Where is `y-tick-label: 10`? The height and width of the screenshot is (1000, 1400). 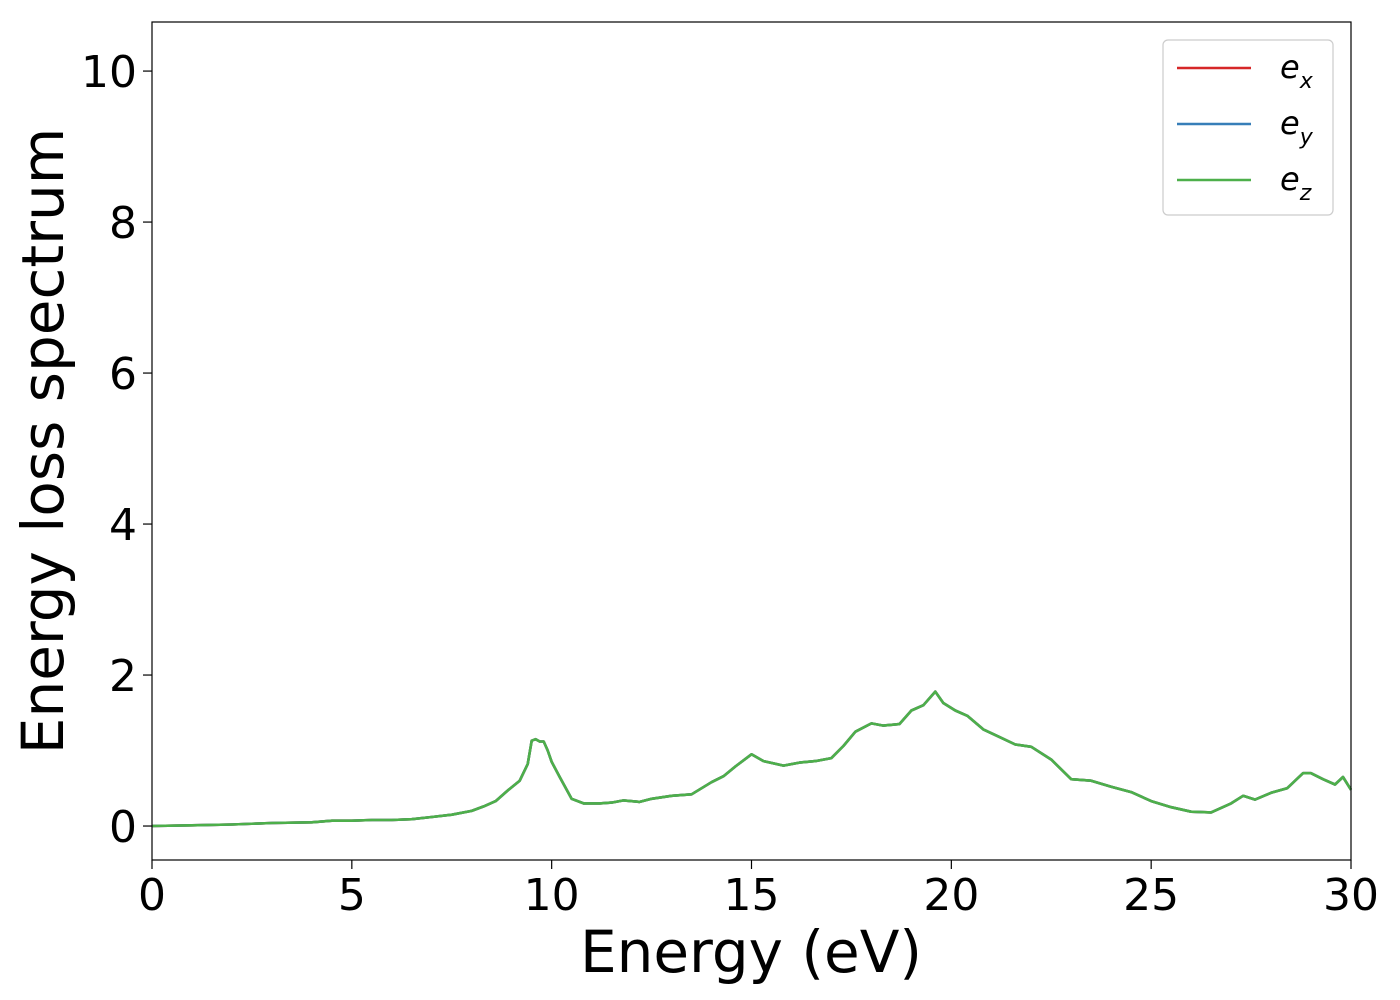 y-tick-label: 10 is located at coordinates (109, 72).